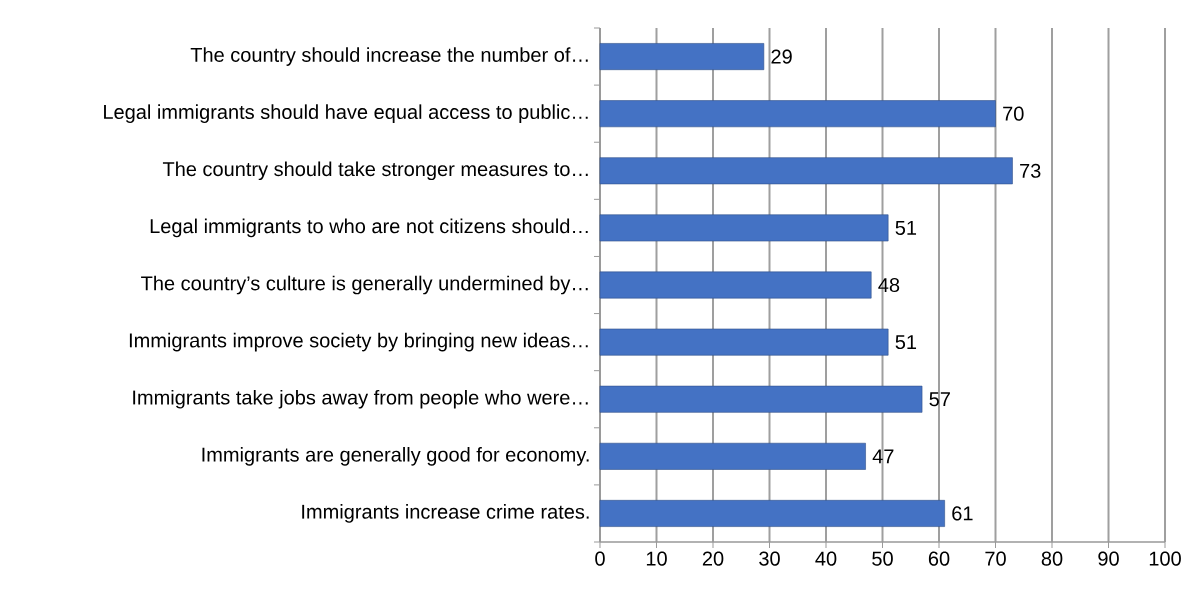  Describe the element at coordinates (939, 399) in the screenshot. I see `data-label: 57` at that location.